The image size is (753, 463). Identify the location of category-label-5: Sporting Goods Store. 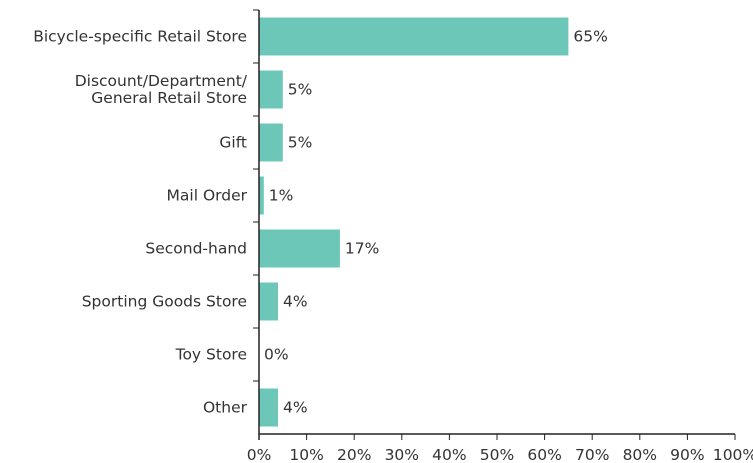
(164, 302).